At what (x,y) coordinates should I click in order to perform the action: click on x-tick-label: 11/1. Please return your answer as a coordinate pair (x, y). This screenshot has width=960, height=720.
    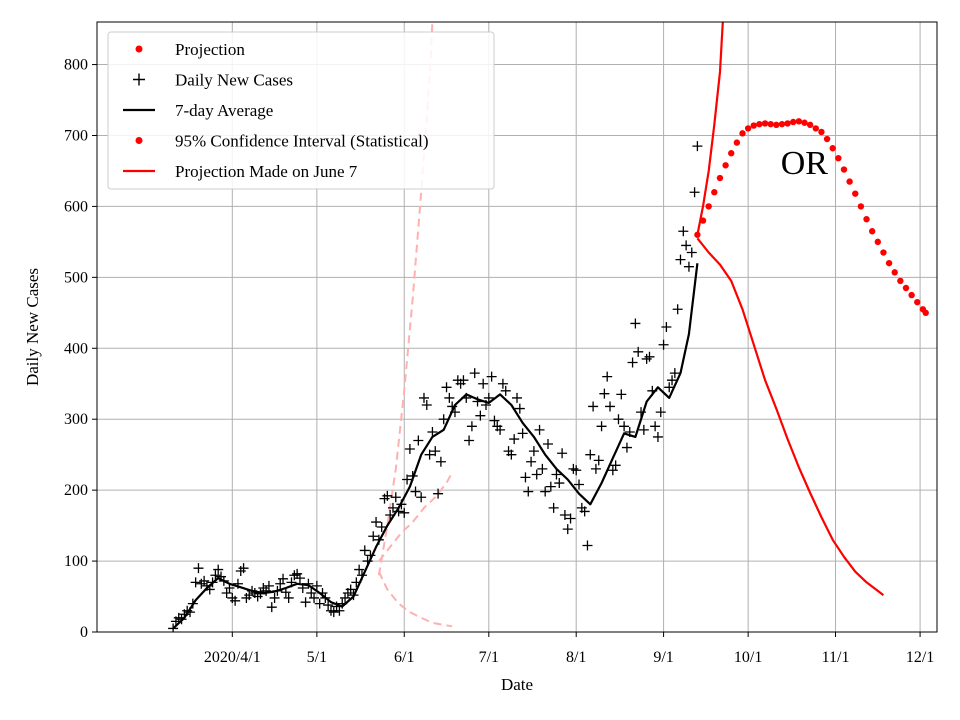
    Looking at the image, I should click on (836, 657).